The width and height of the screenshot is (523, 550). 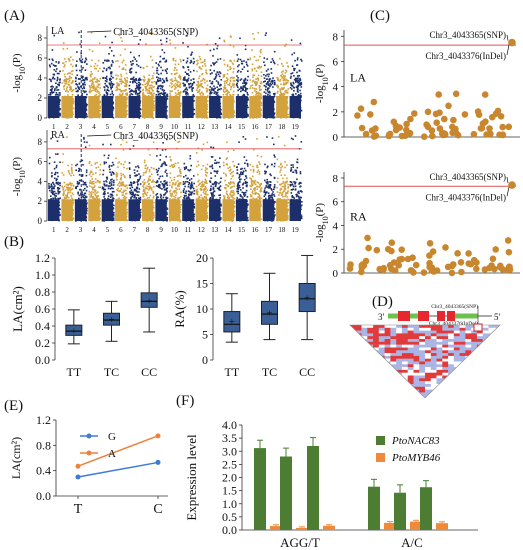 I want to click on a-chromosome-label: 19, so click(x=296, y=127).